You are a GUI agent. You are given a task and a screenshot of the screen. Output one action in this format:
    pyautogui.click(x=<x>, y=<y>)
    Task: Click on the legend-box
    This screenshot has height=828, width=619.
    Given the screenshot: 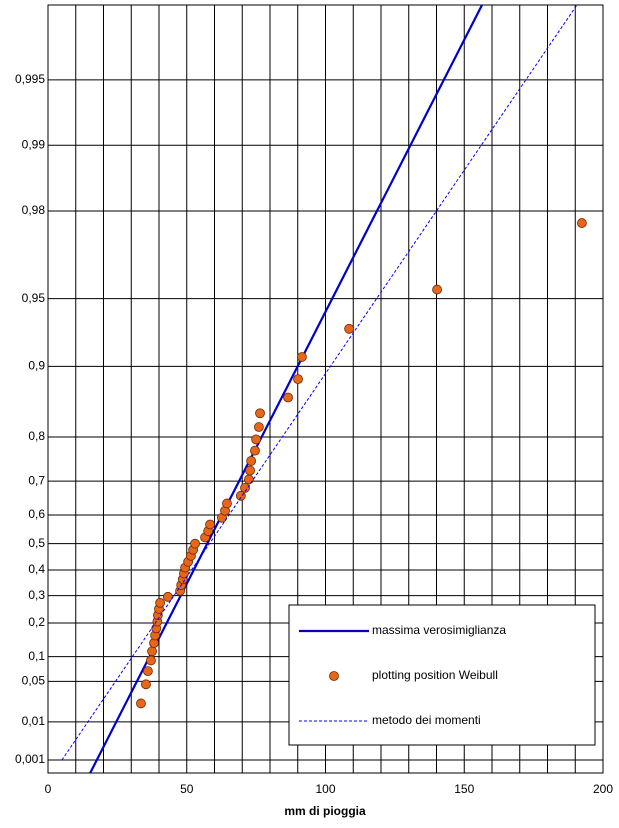 What is the action you would take?
    pyautogui.click(x=442, y=675)
    